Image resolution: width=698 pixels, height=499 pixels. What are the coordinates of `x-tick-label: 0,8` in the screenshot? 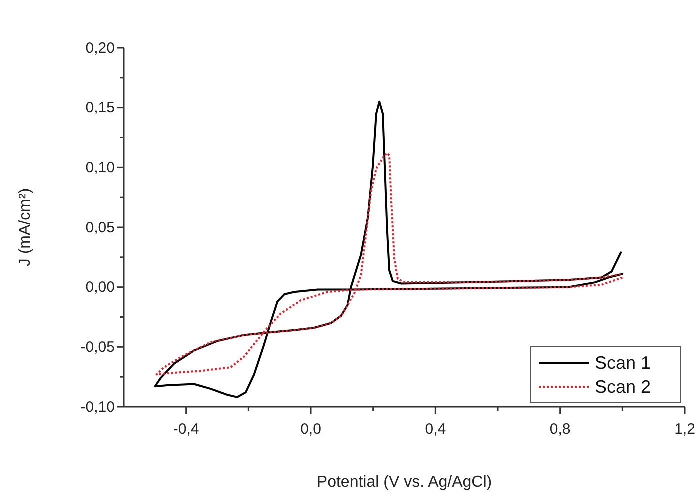 It's located at (560, 429).